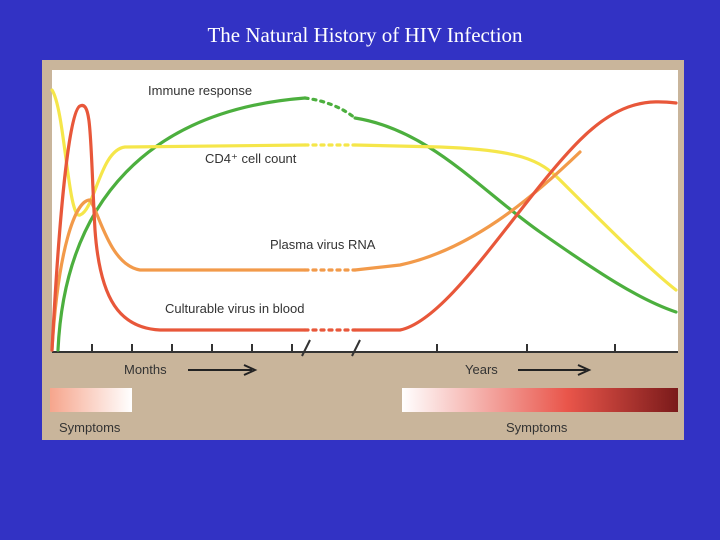  What do you see at coordinates (251, 158) in the screenshot?
I see `curve-label: CD4⁺ cell count` at bounding box center [251, 158].